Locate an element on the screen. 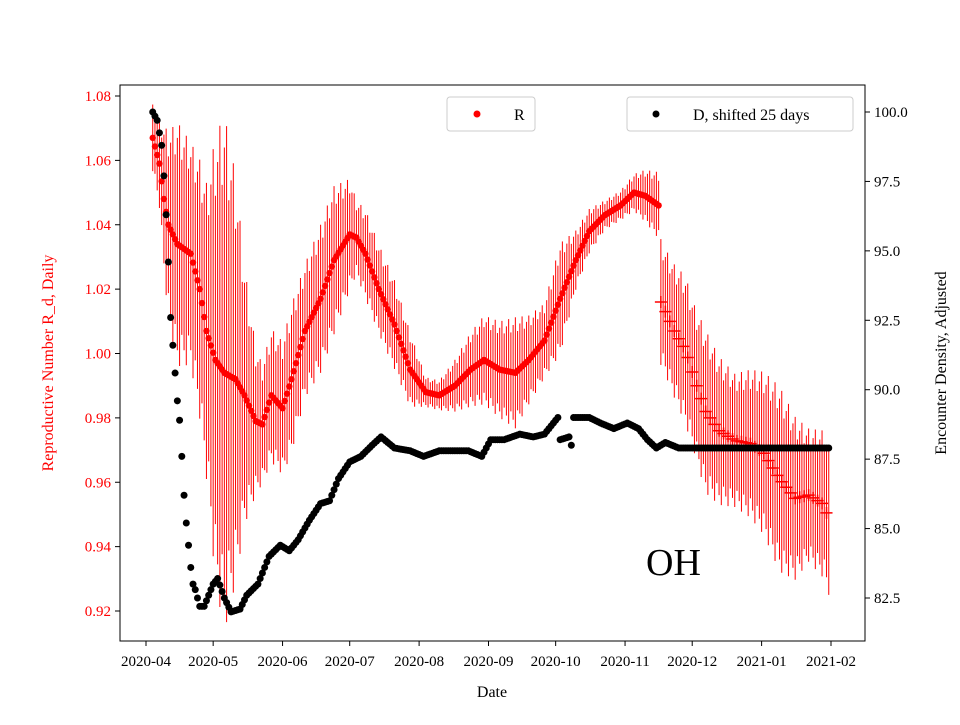  legend-r-label: R is located at coordinates (519, 115).